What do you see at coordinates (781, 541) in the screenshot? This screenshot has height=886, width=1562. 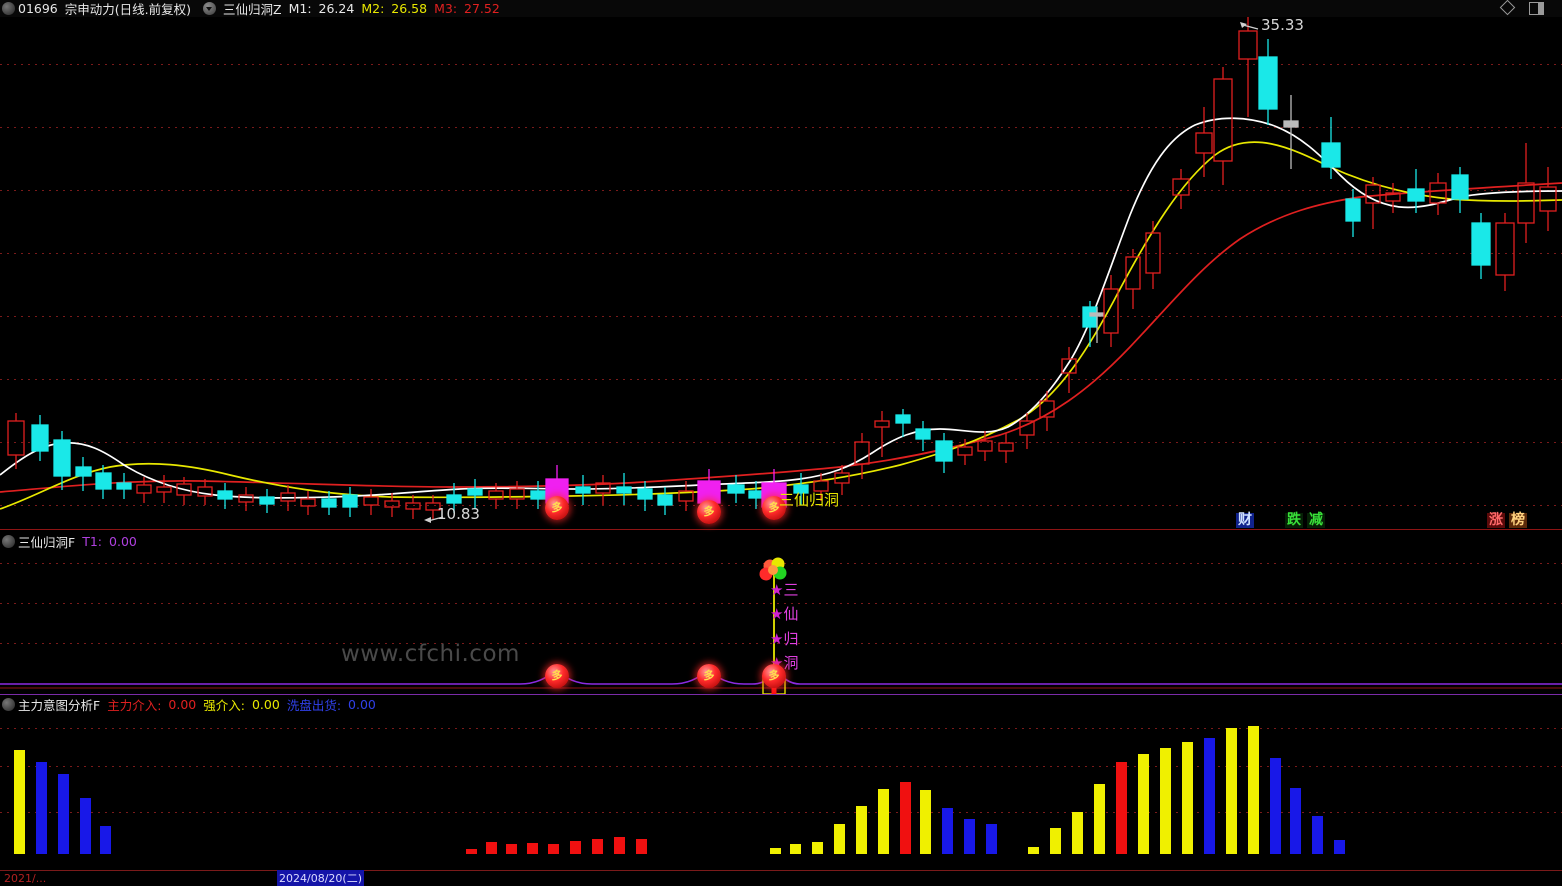 I see `mid-panel-header: 三仙归洞F T1: 0.00` at bounding box center [781, 541].